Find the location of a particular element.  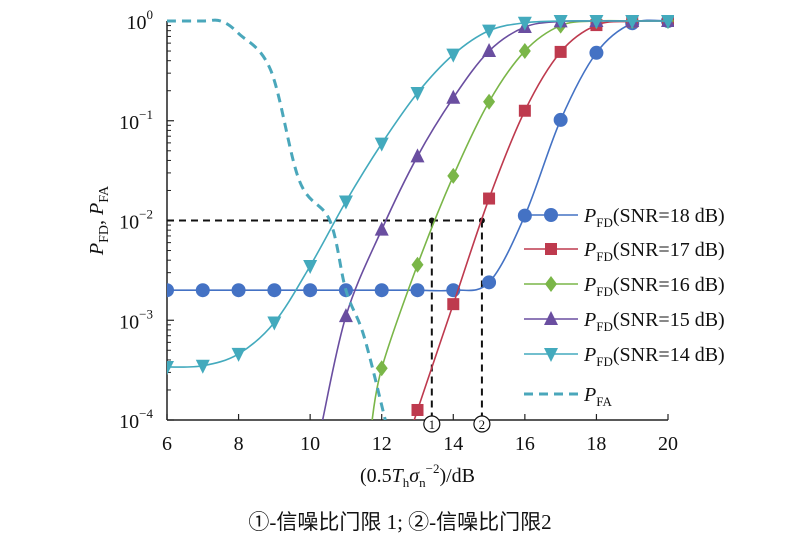

legend-label: PFD(SNR=17 dB) is located at coordinates (654, 251).